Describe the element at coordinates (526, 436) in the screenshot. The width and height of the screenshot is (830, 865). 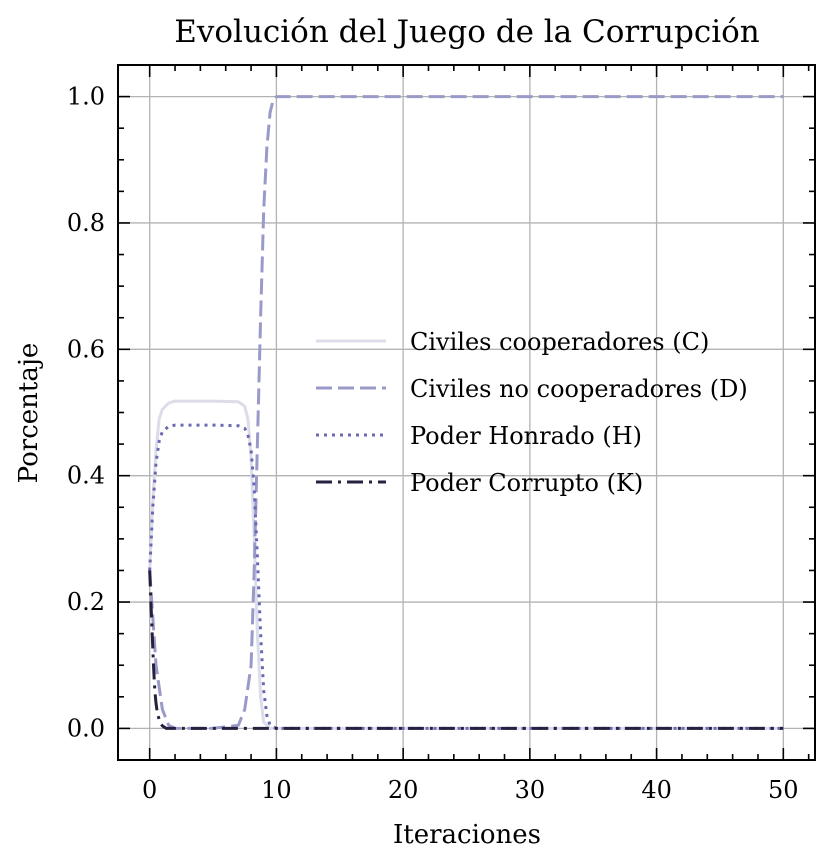
I see `legend-label: Poder Honrado (H)` at that location.